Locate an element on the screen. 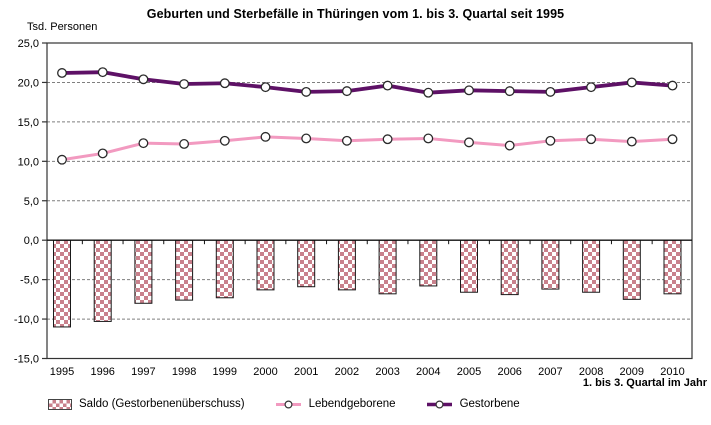 The height and width of the screenshot is (425, 711). svg-text: 2005 is located at coordinates (469, 372).